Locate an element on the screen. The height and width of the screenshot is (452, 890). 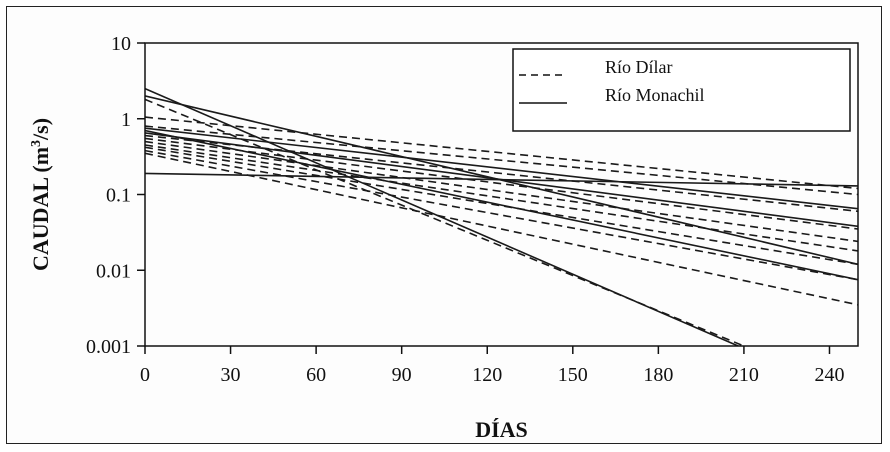
legend-box is located at coordinates (681, 90).